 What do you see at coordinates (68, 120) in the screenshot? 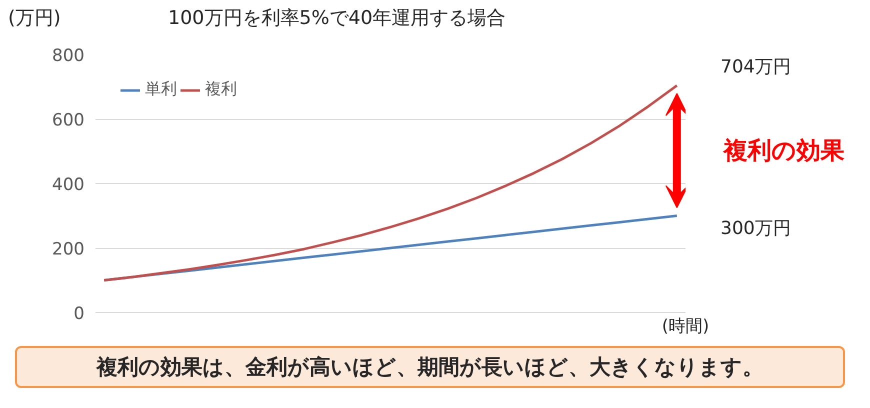
I see `y-tick-label: 600` at bounding box center [68, 120].